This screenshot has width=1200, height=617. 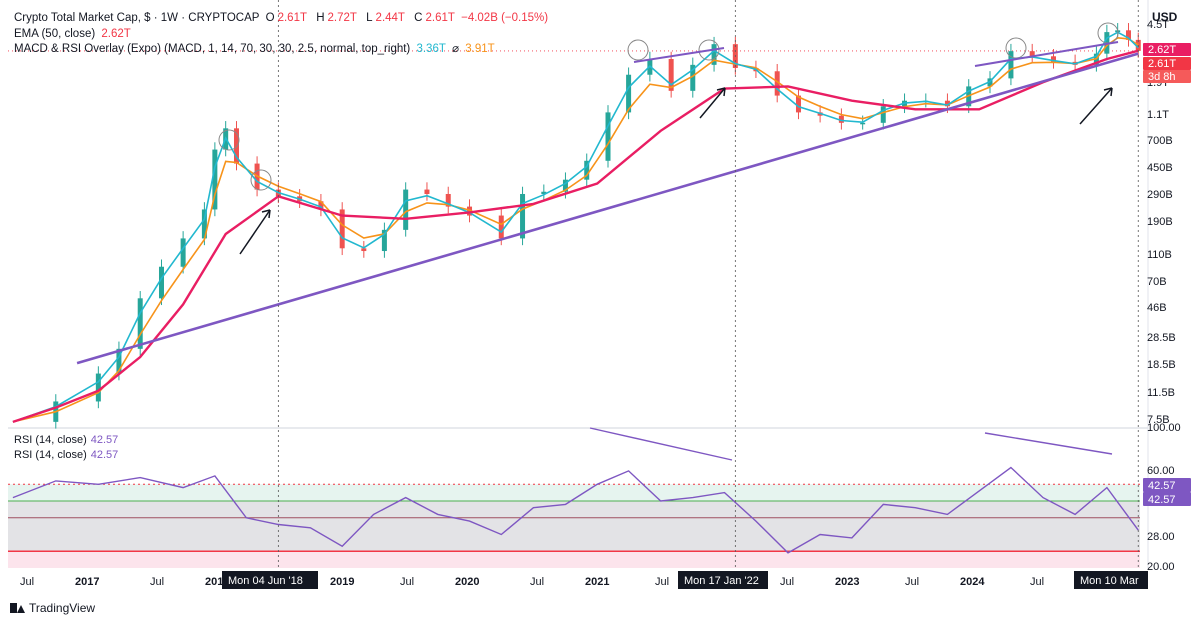 What do you see at coordinates (214, 582) in the screenshot?
I see `time-axis-label: 201` at bounding box center [214, 582].